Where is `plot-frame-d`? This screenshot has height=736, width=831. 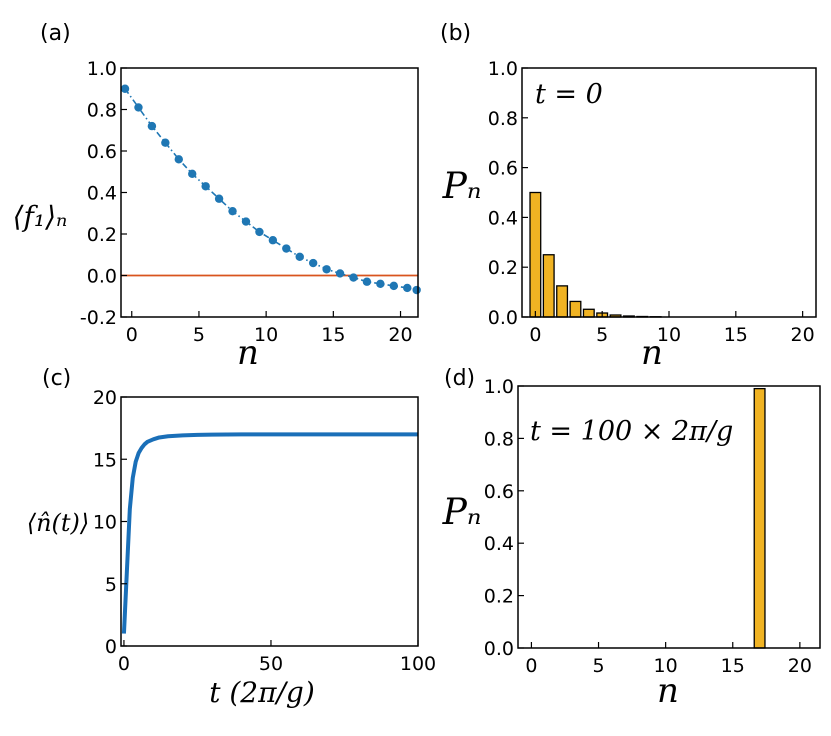 plot-frame-d is located at coordinates (669, 517).